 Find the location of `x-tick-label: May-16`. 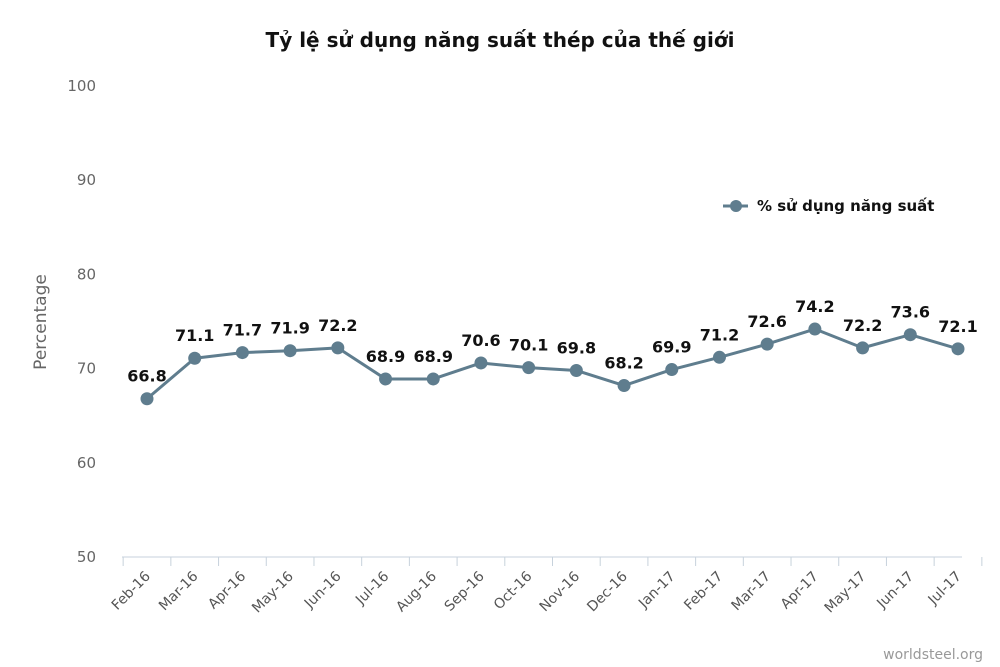

x-tick-label: May-16 is located at coordinates (273, 592).